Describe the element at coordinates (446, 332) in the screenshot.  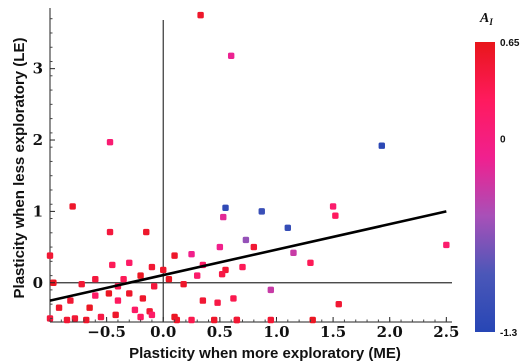
I see `x-tick-label: 2.5` at that location.